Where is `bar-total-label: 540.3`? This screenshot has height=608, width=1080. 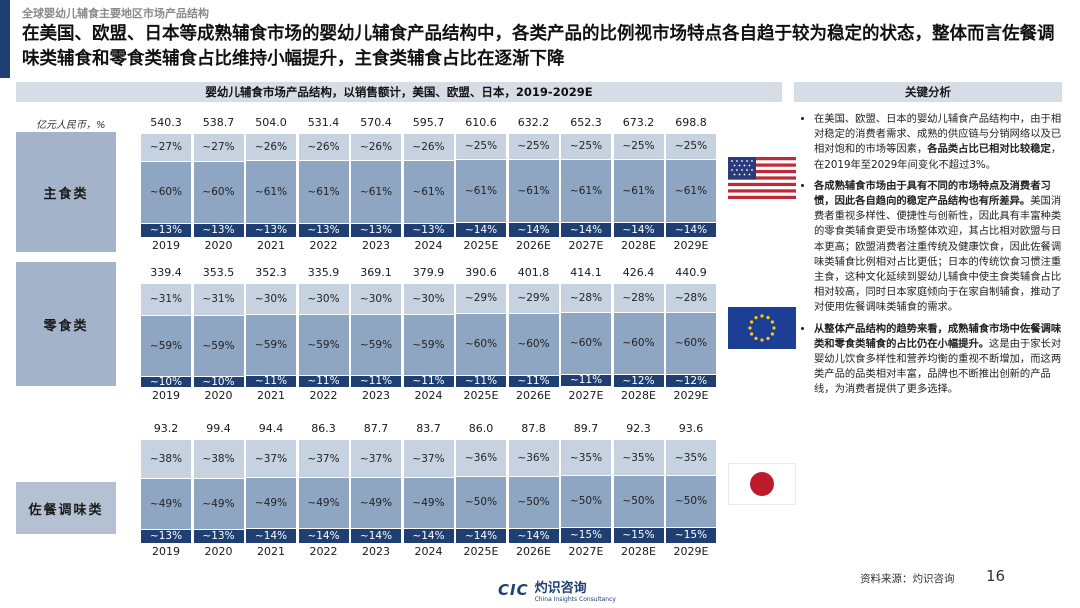
bar-total-label: 540.3 is located at coordinates (166, 122).